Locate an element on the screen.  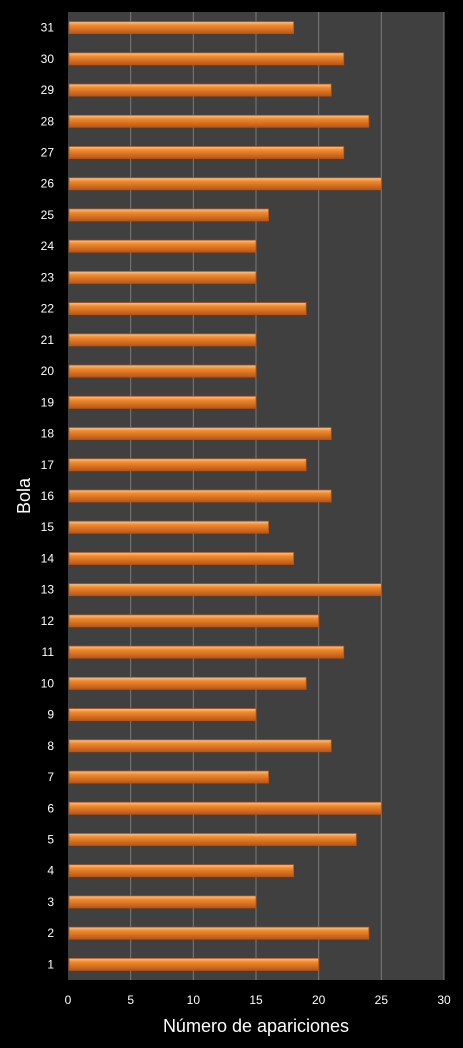
y-tick-label: 8 is located at coordinates (50, 746).